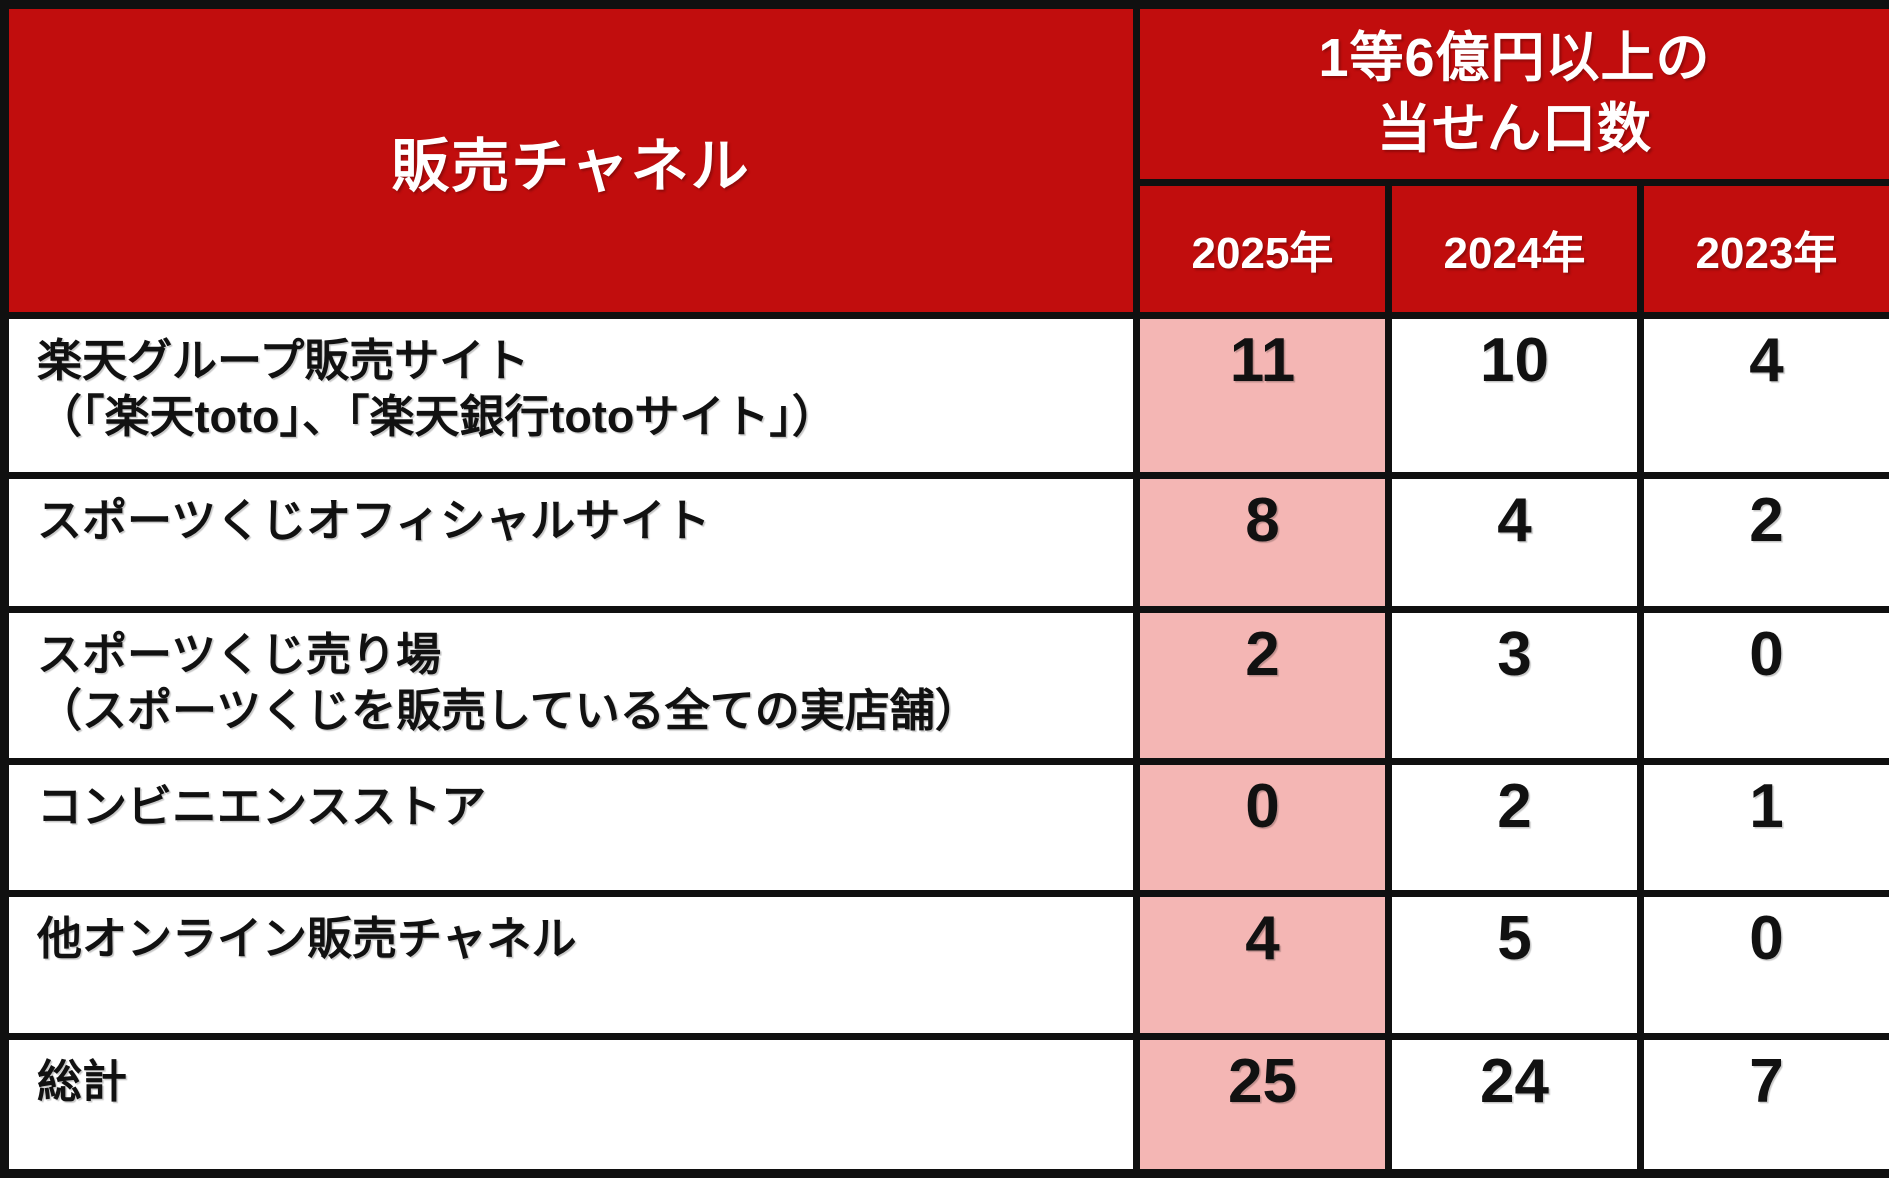 This screenshot has width=1889, height=1178. What do you see at coordinates (1262, 542) in the screenshot?
I see `value-cell-2025: 8` at bounding box center [1262, 542].